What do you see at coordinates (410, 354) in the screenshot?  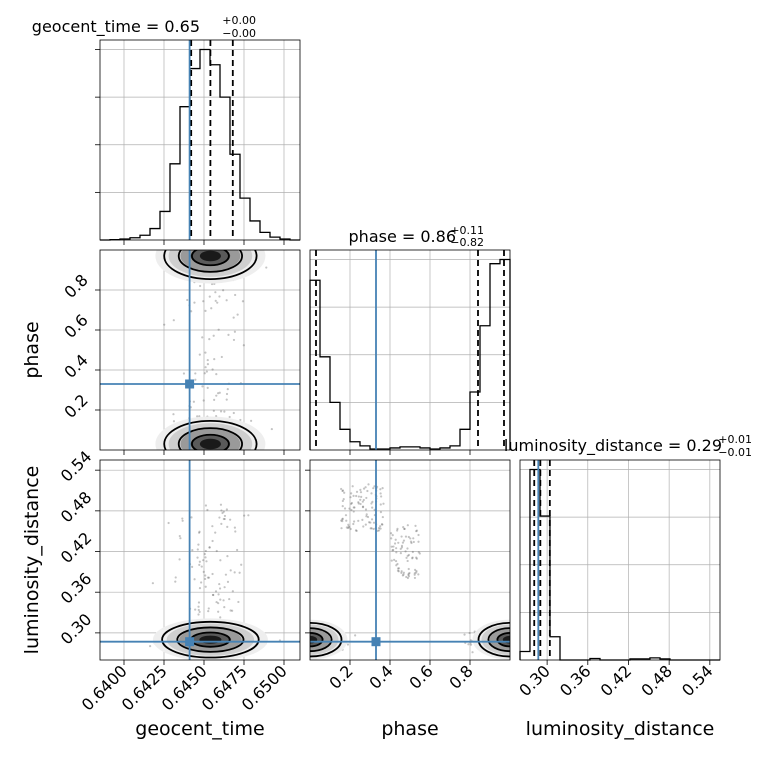 I see `phase-histogram` at bounding box center [410, 354].